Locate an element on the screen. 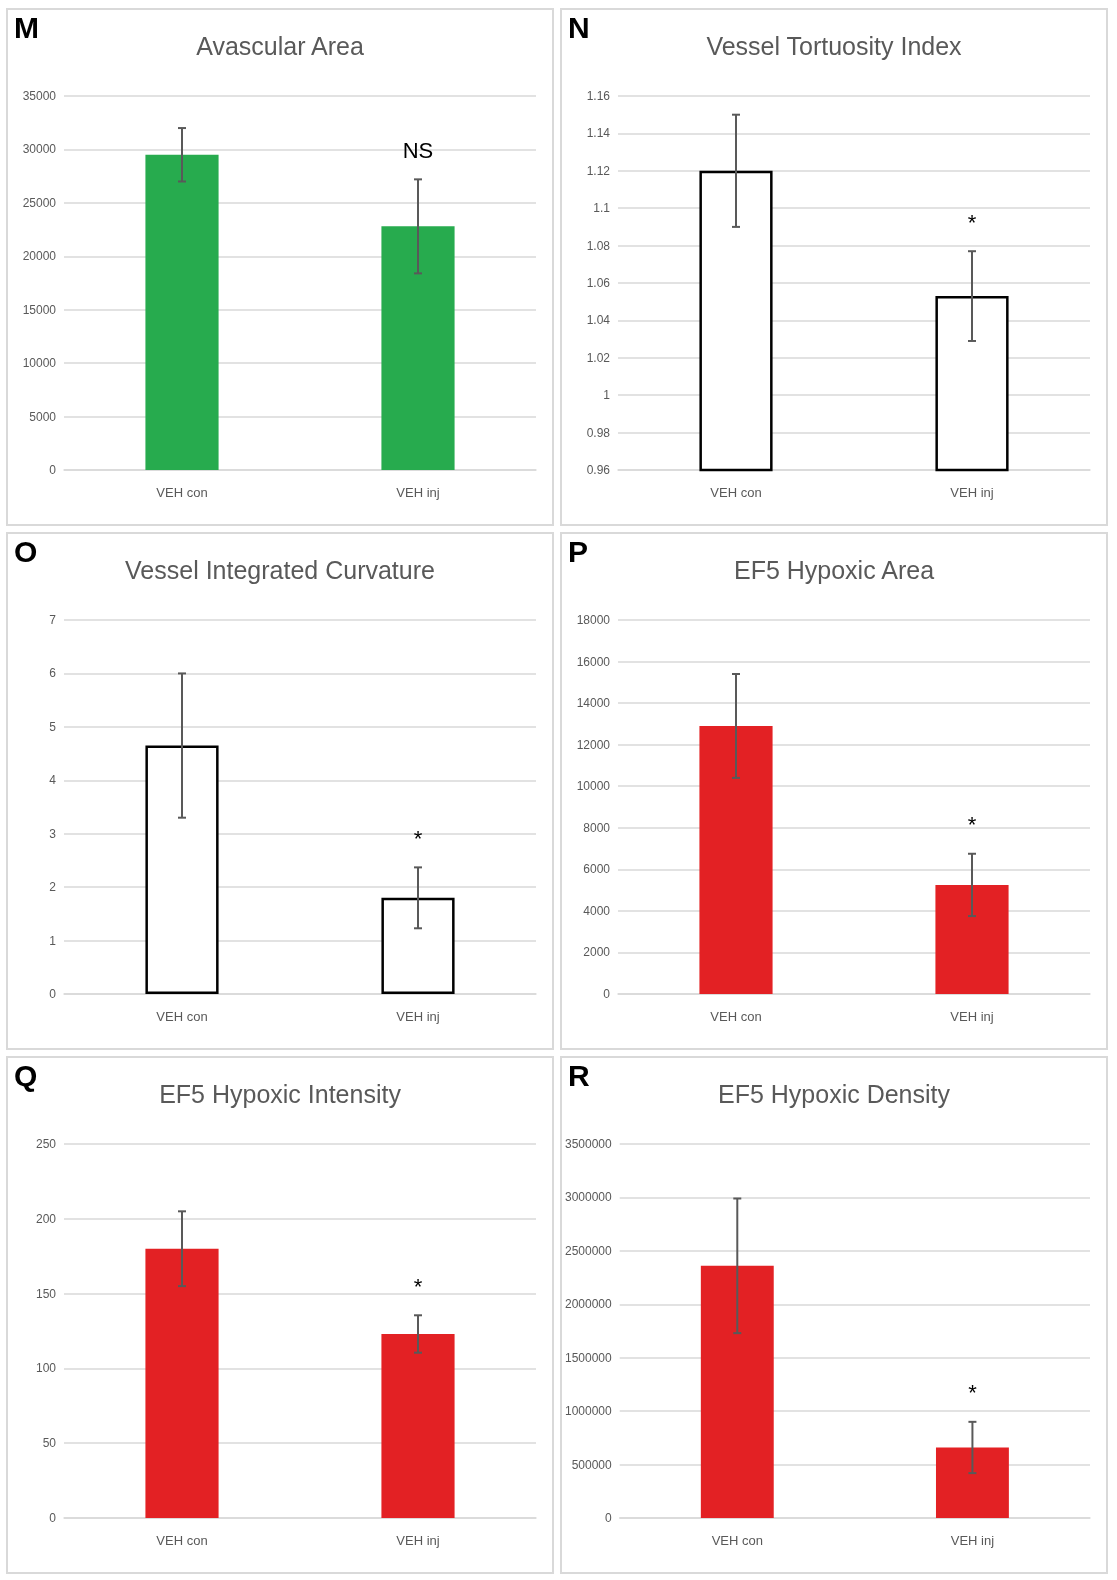 The image size is (1117, 1580). y-tick-label: 3000000 is located at coordinates (589, 1197).